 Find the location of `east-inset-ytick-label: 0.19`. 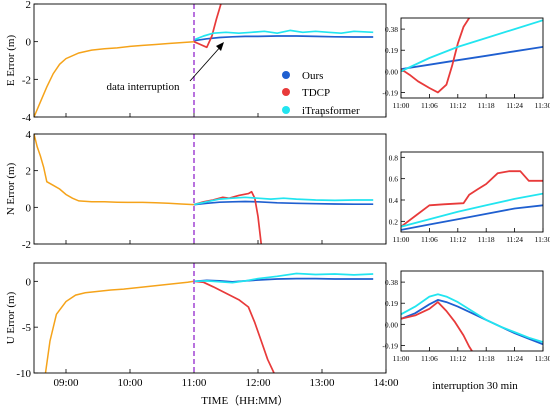

east-inset-ytick-label: 0.19 is located at coordinates (391, 50).